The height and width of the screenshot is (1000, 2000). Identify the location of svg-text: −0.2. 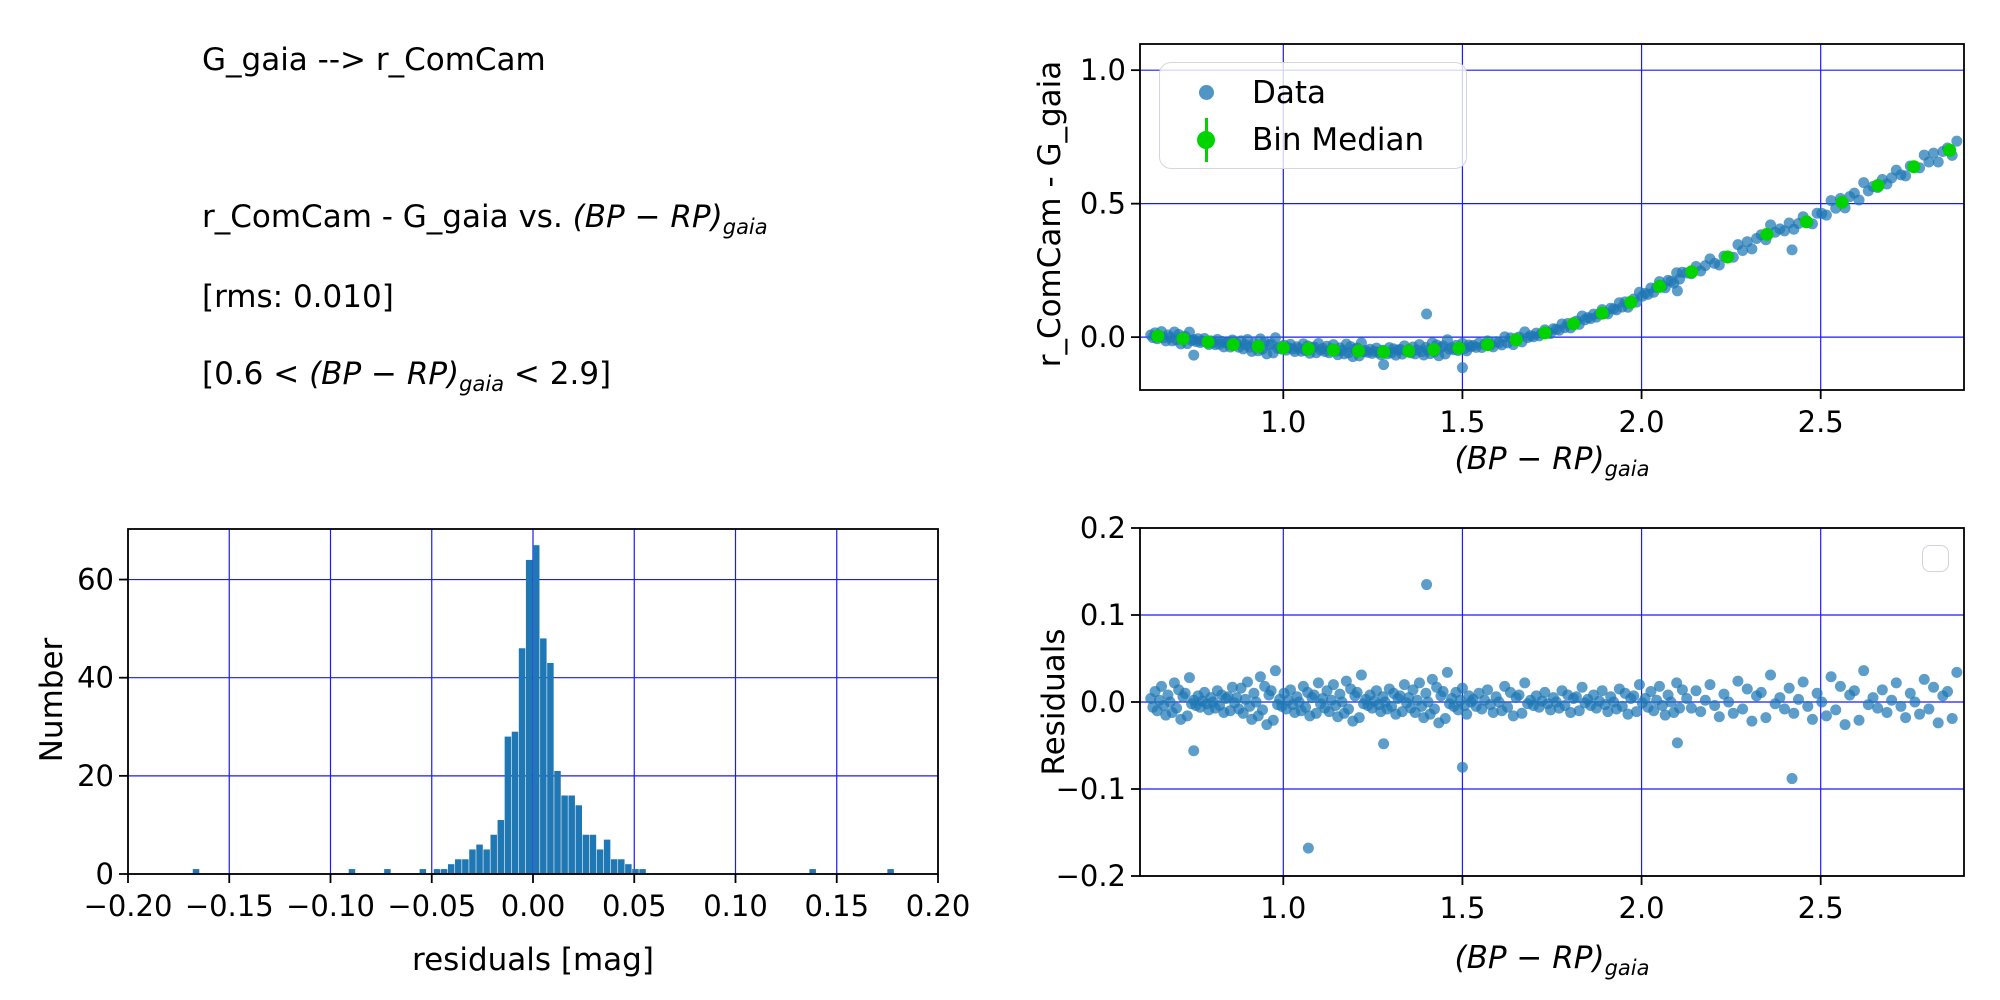
(1091, 876).